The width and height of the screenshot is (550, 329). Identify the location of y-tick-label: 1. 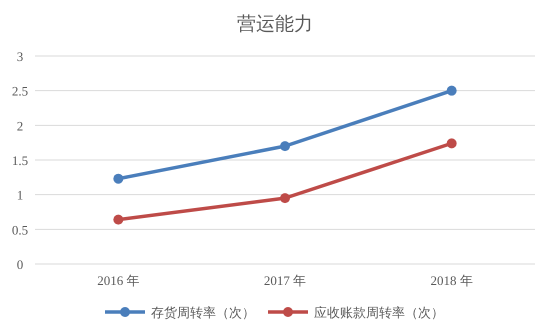
(20, 195).